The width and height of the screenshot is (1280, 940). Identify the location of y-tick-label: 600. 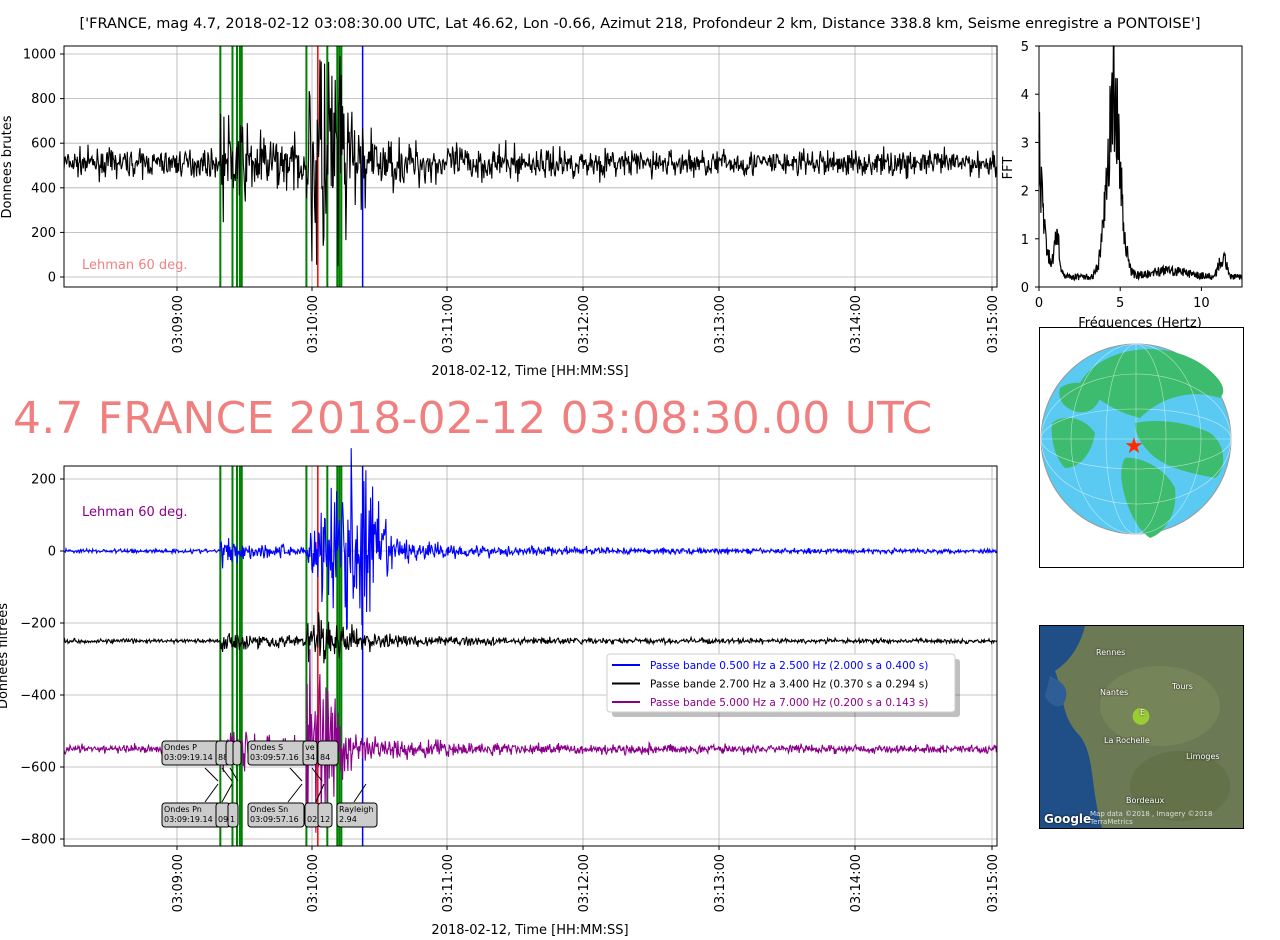
(43, 144).